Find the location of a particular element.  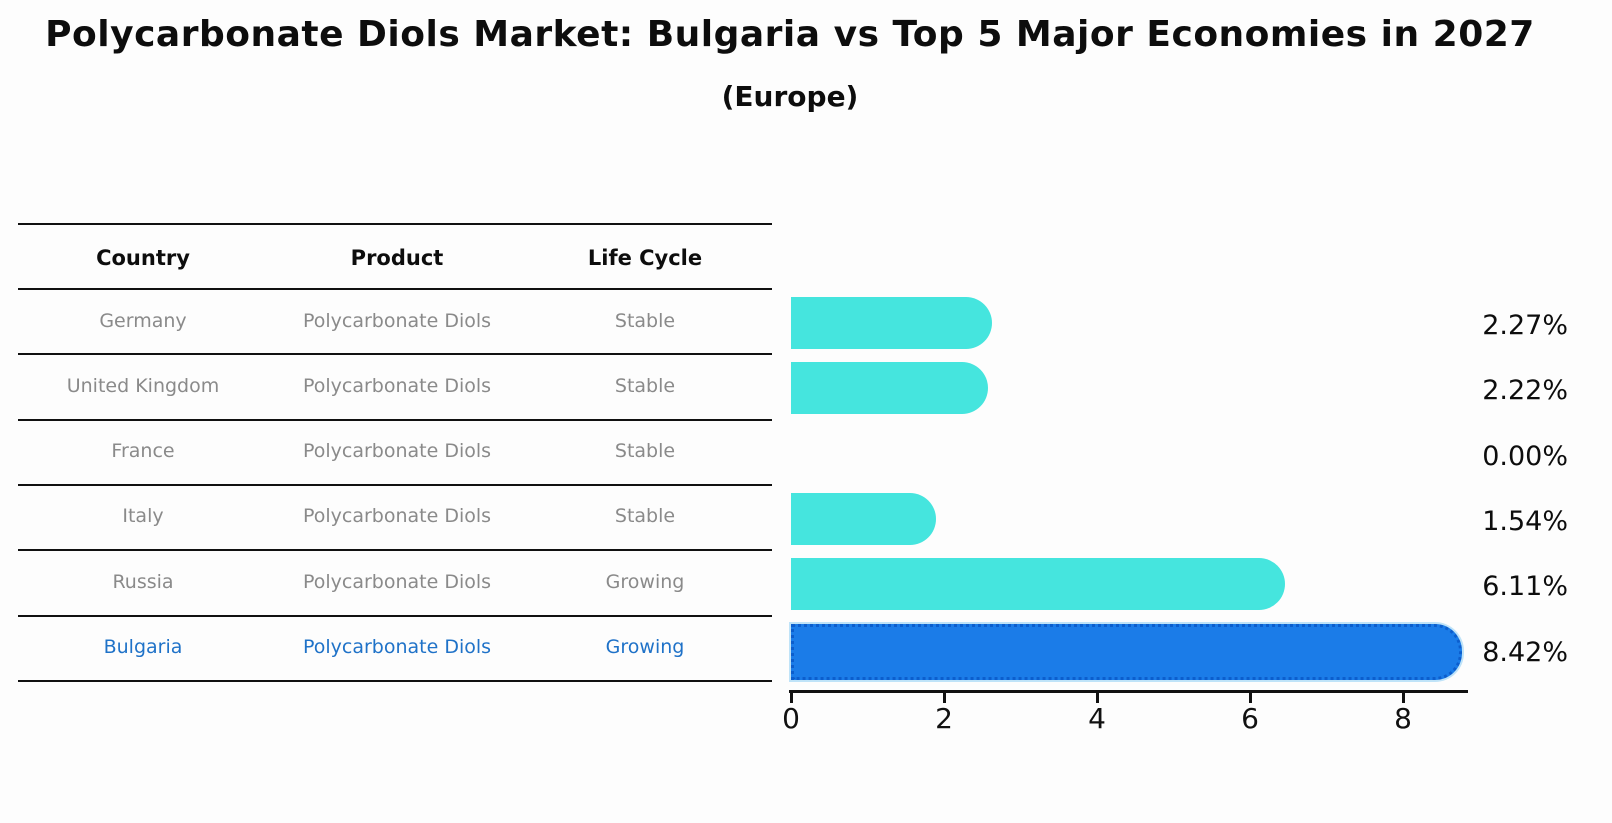

x-tick-label: 6 is located at coordinates (1250, 718).